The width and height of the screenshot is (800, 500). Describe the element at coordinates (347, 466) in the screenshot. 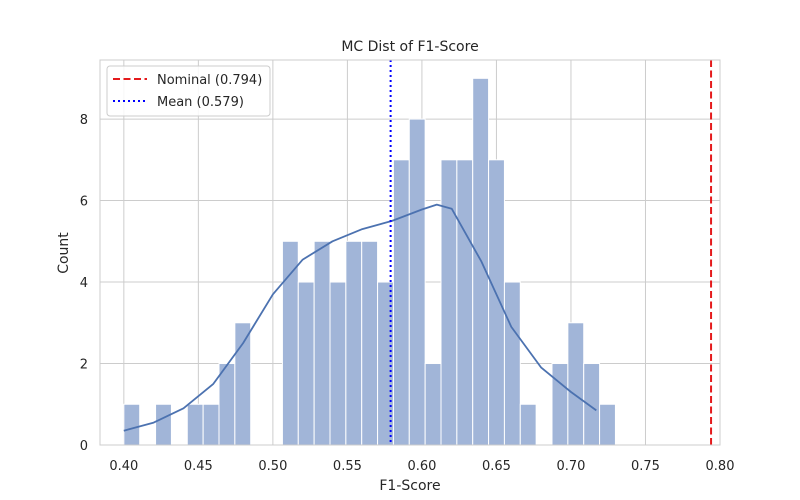

I see `x-tick-label: 0.55` at that location.